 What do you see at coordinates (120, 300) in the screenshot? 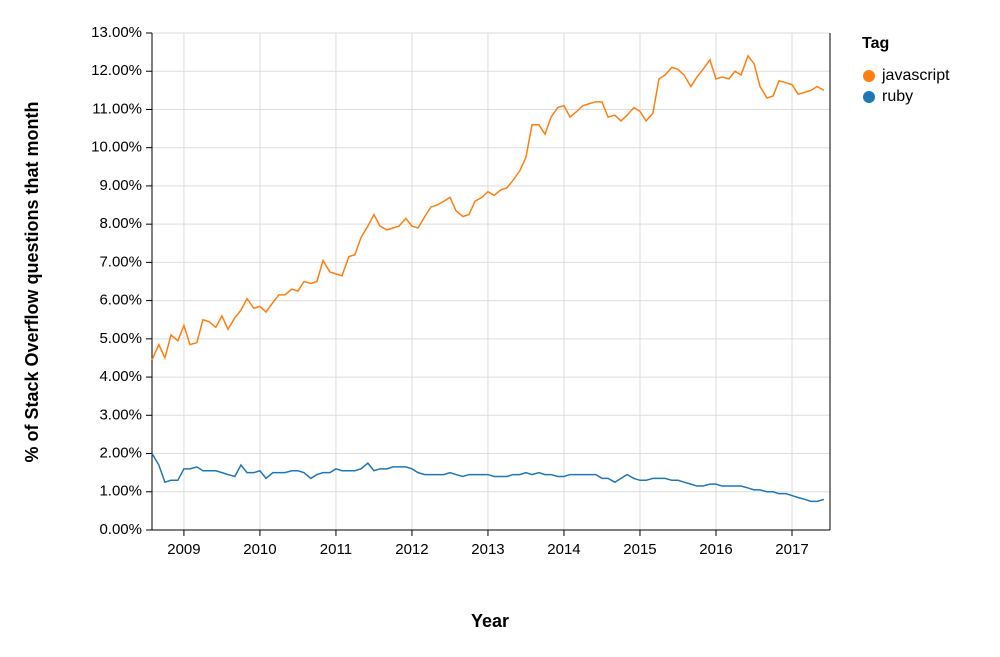
I see `y-tick-label: 6.00%` at bounding box center [120, 300].